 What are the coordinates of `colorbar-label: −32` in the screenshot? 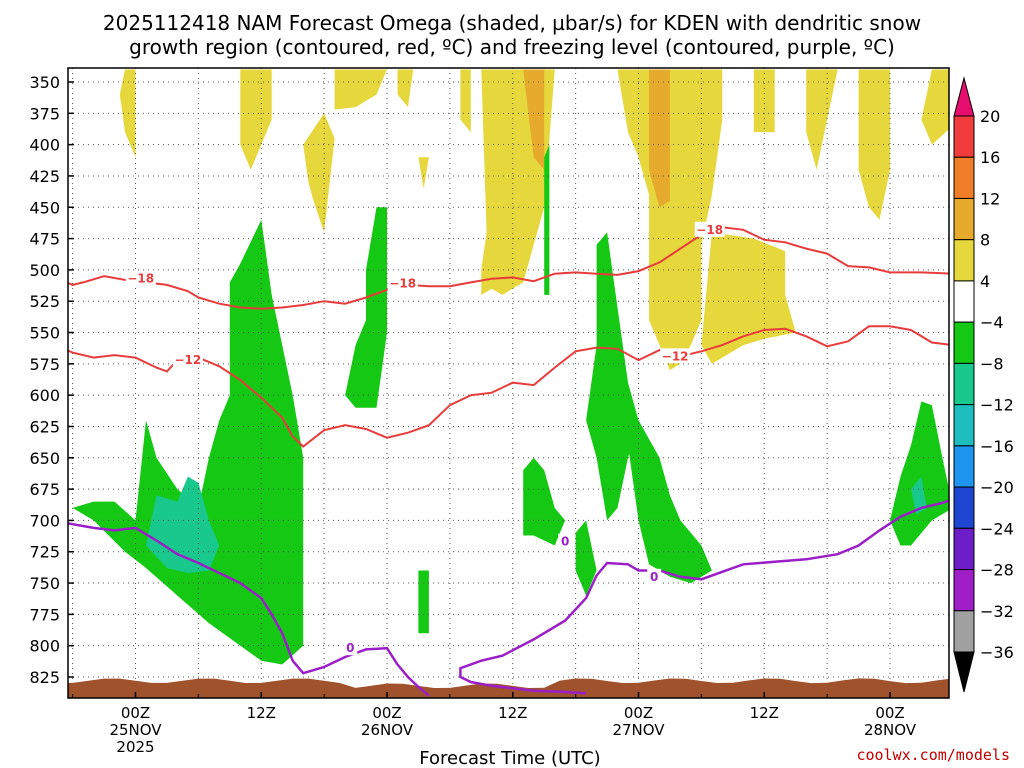 It's located at (997, 611).